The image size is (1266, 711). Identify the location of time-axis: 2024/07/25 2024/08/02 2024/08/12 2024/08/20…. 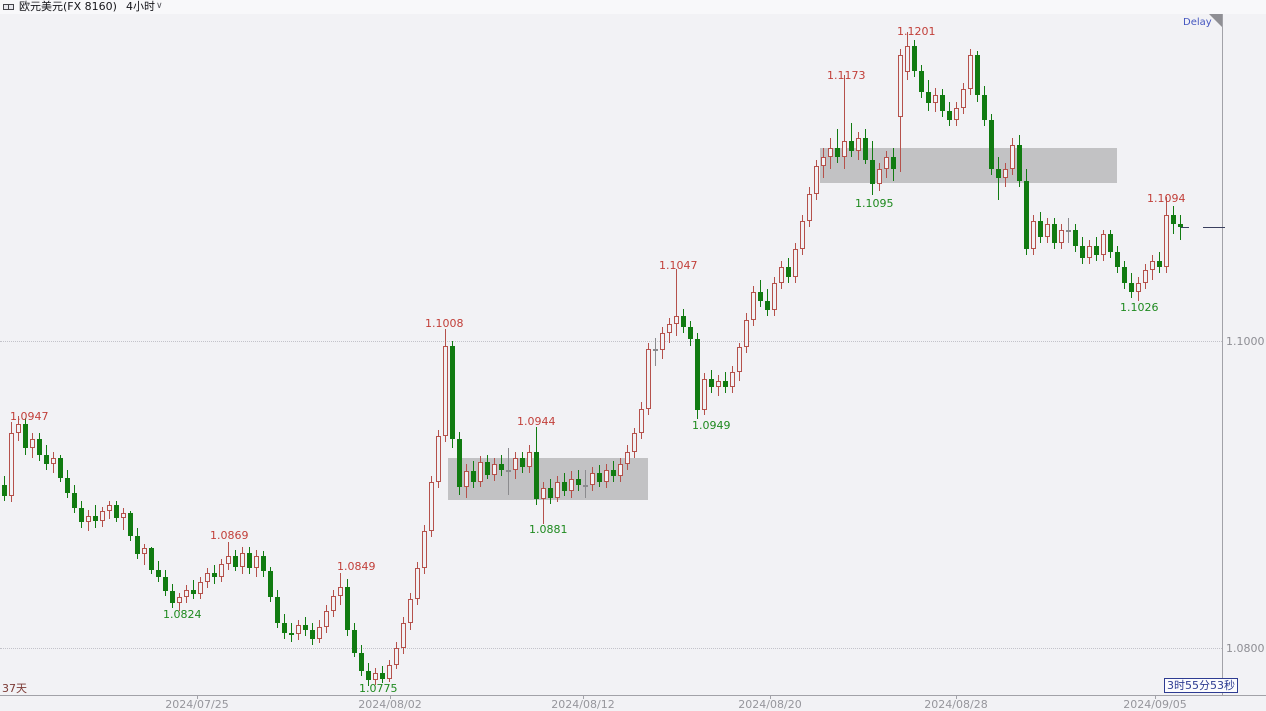
(633, 703).